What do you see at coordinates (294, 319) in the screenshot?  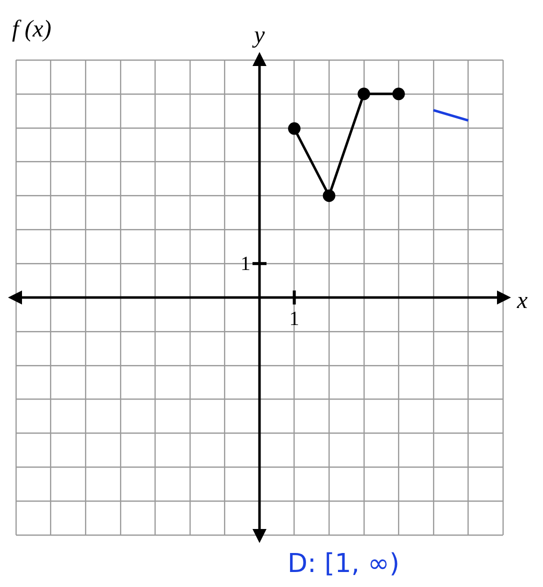 I see `text: 1` at bounding box center [294, 319].